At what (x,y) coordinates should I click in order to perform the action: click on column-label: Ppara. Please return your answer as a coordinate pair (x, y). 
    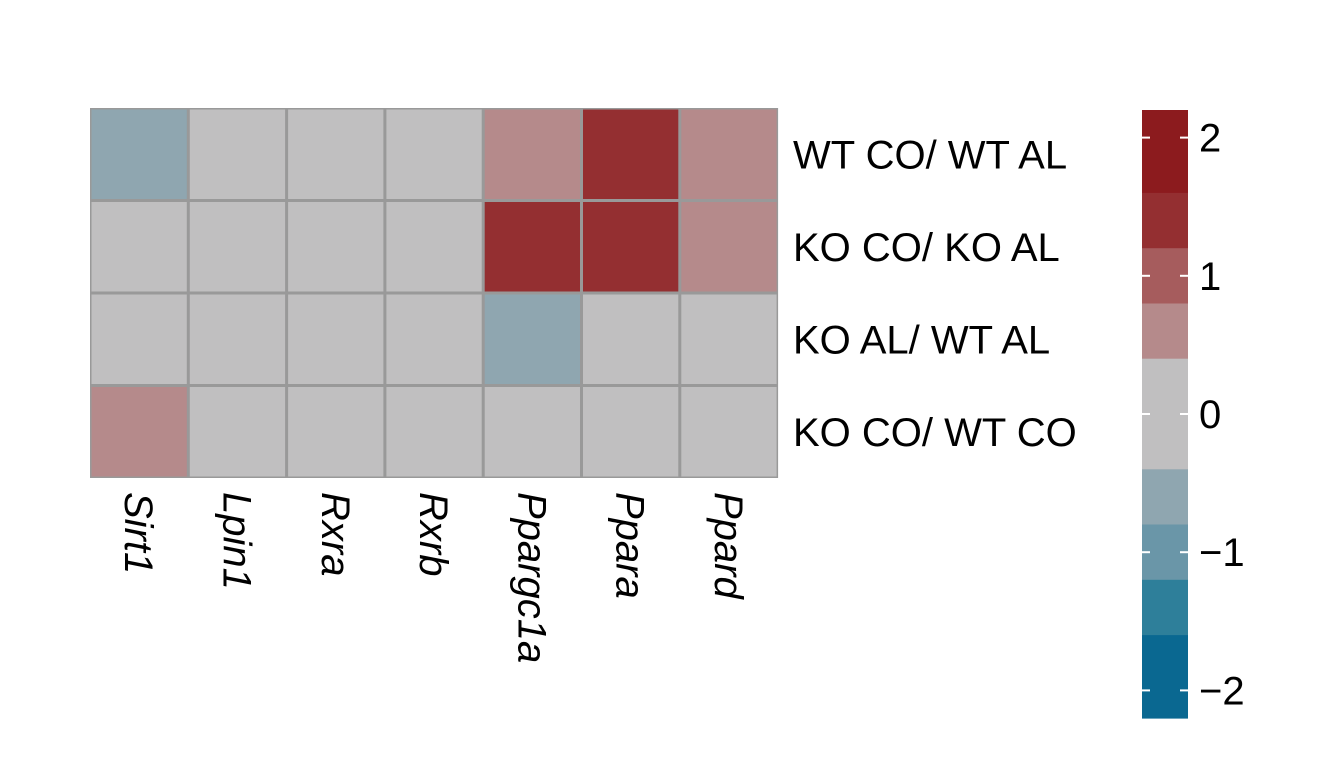
    Looking at the image, I should click on (630, 545).